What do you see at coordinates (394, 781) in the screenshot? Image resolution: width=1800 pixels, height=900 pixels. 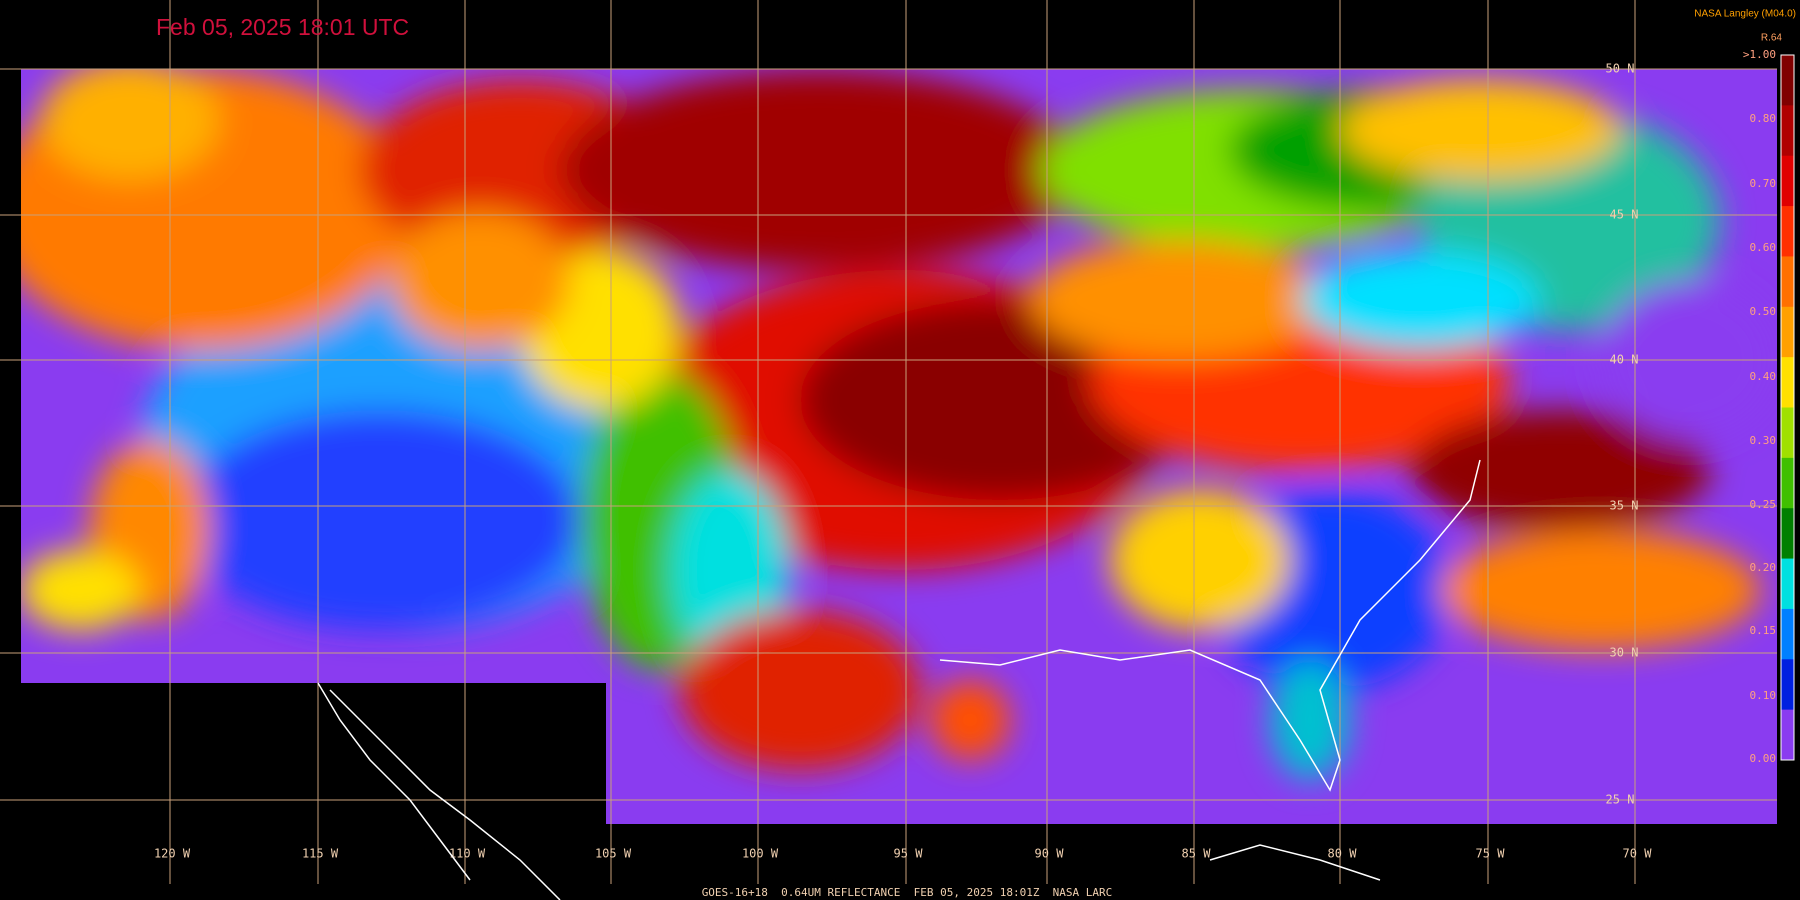 I see `baja-coast` at bounding box center [394, 781].